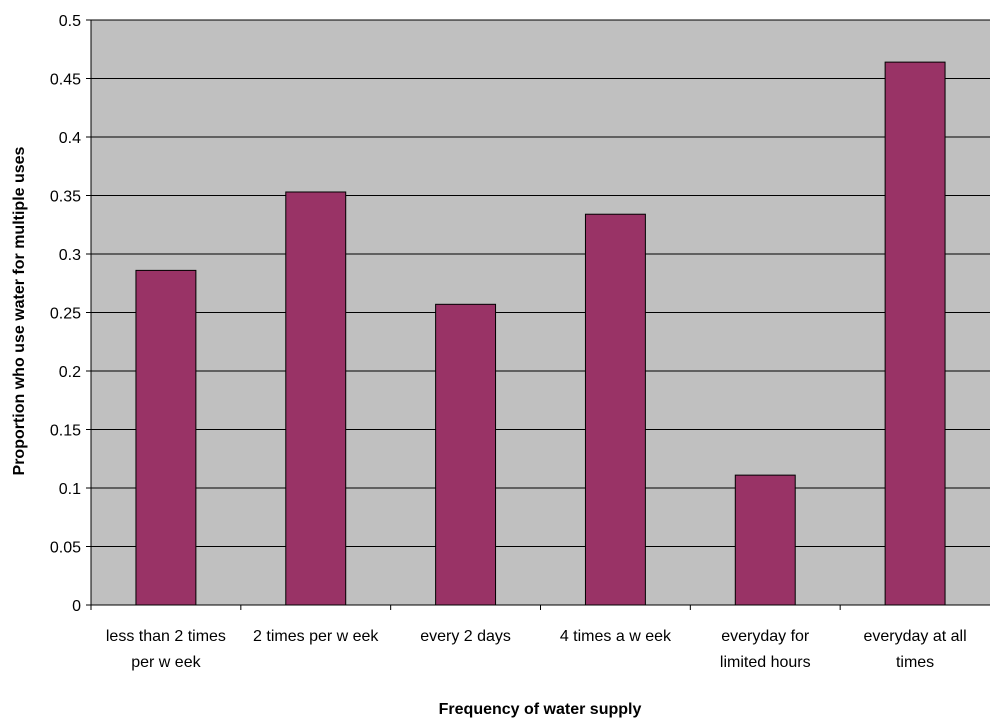 This screenshot has width=990, height=721. Describe the element at coordinates (70, 21) in the screenshot. I see `y-tick-label: 0.5` at that location.